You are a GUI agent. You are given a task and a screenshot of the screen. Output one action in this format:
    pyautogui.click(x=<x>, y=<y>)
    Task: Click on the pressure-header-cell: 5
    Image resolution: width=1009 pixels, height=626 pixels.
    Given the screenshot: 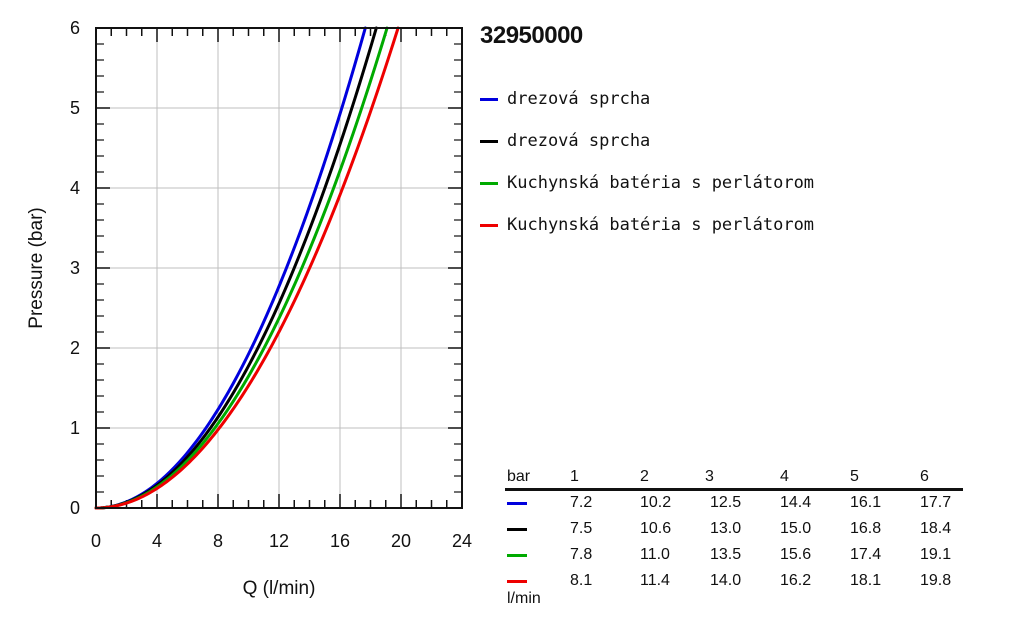 What is the action you would take?
    pyautogui.click(x=854, y=476)
    